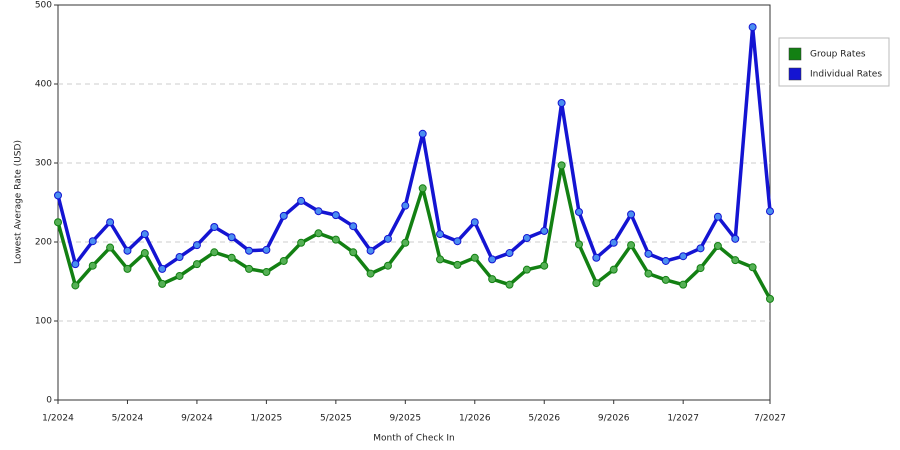  Describe the element at coordinates (49, 401) in the screenshot. I see `y-tick-label: 0` at that location.